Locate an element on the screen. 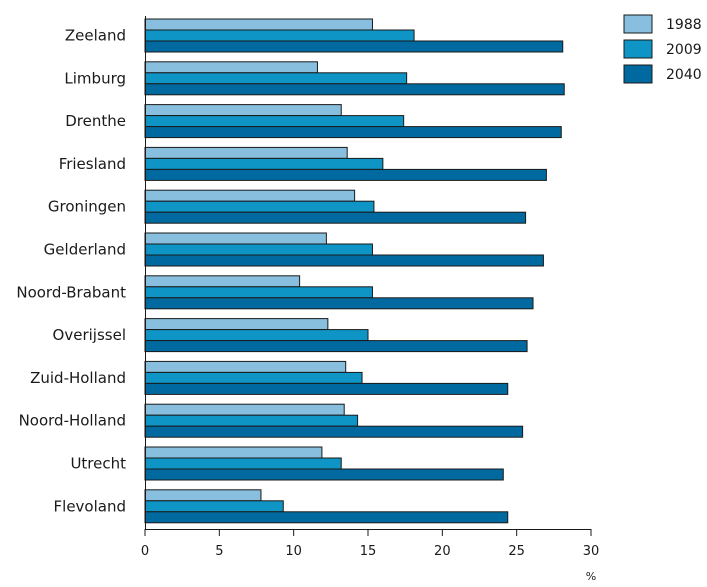  bar-zeeland-2040 is located at coordinates (354, 46).